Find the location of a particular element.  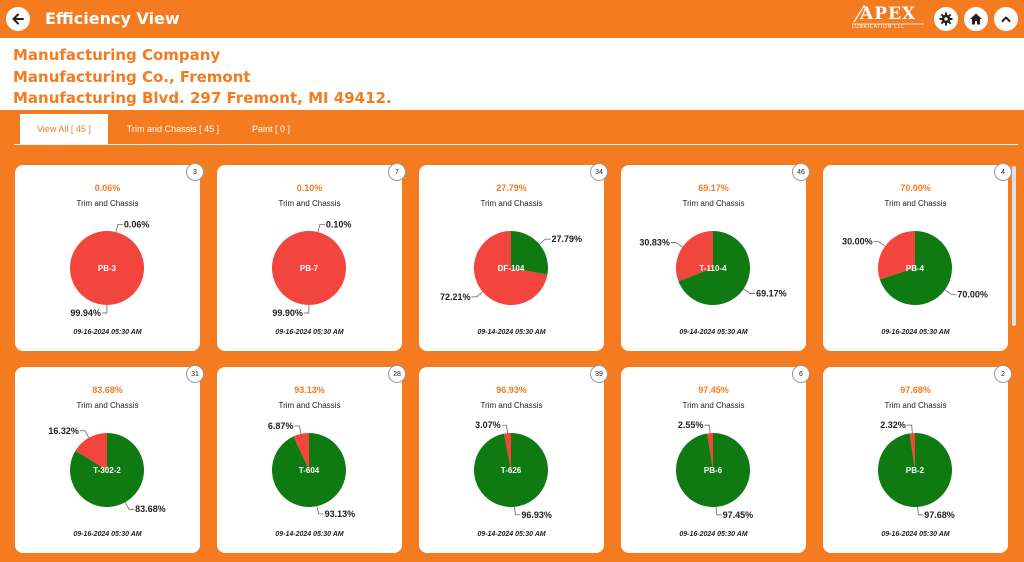

count-badge: 2 is located at coordinates (1003, 374).